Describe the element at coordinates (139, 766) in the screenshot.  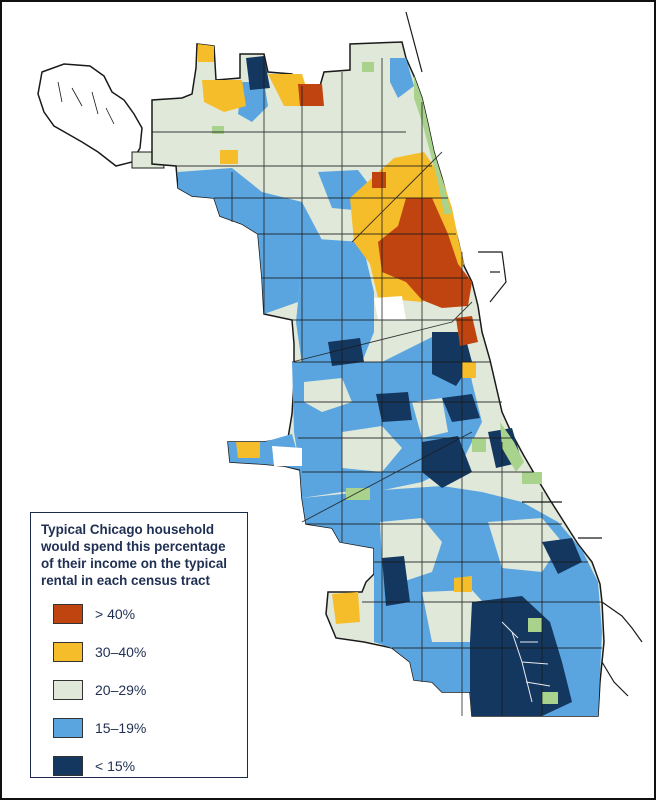
I see `legend-item: < 15%` at that location.